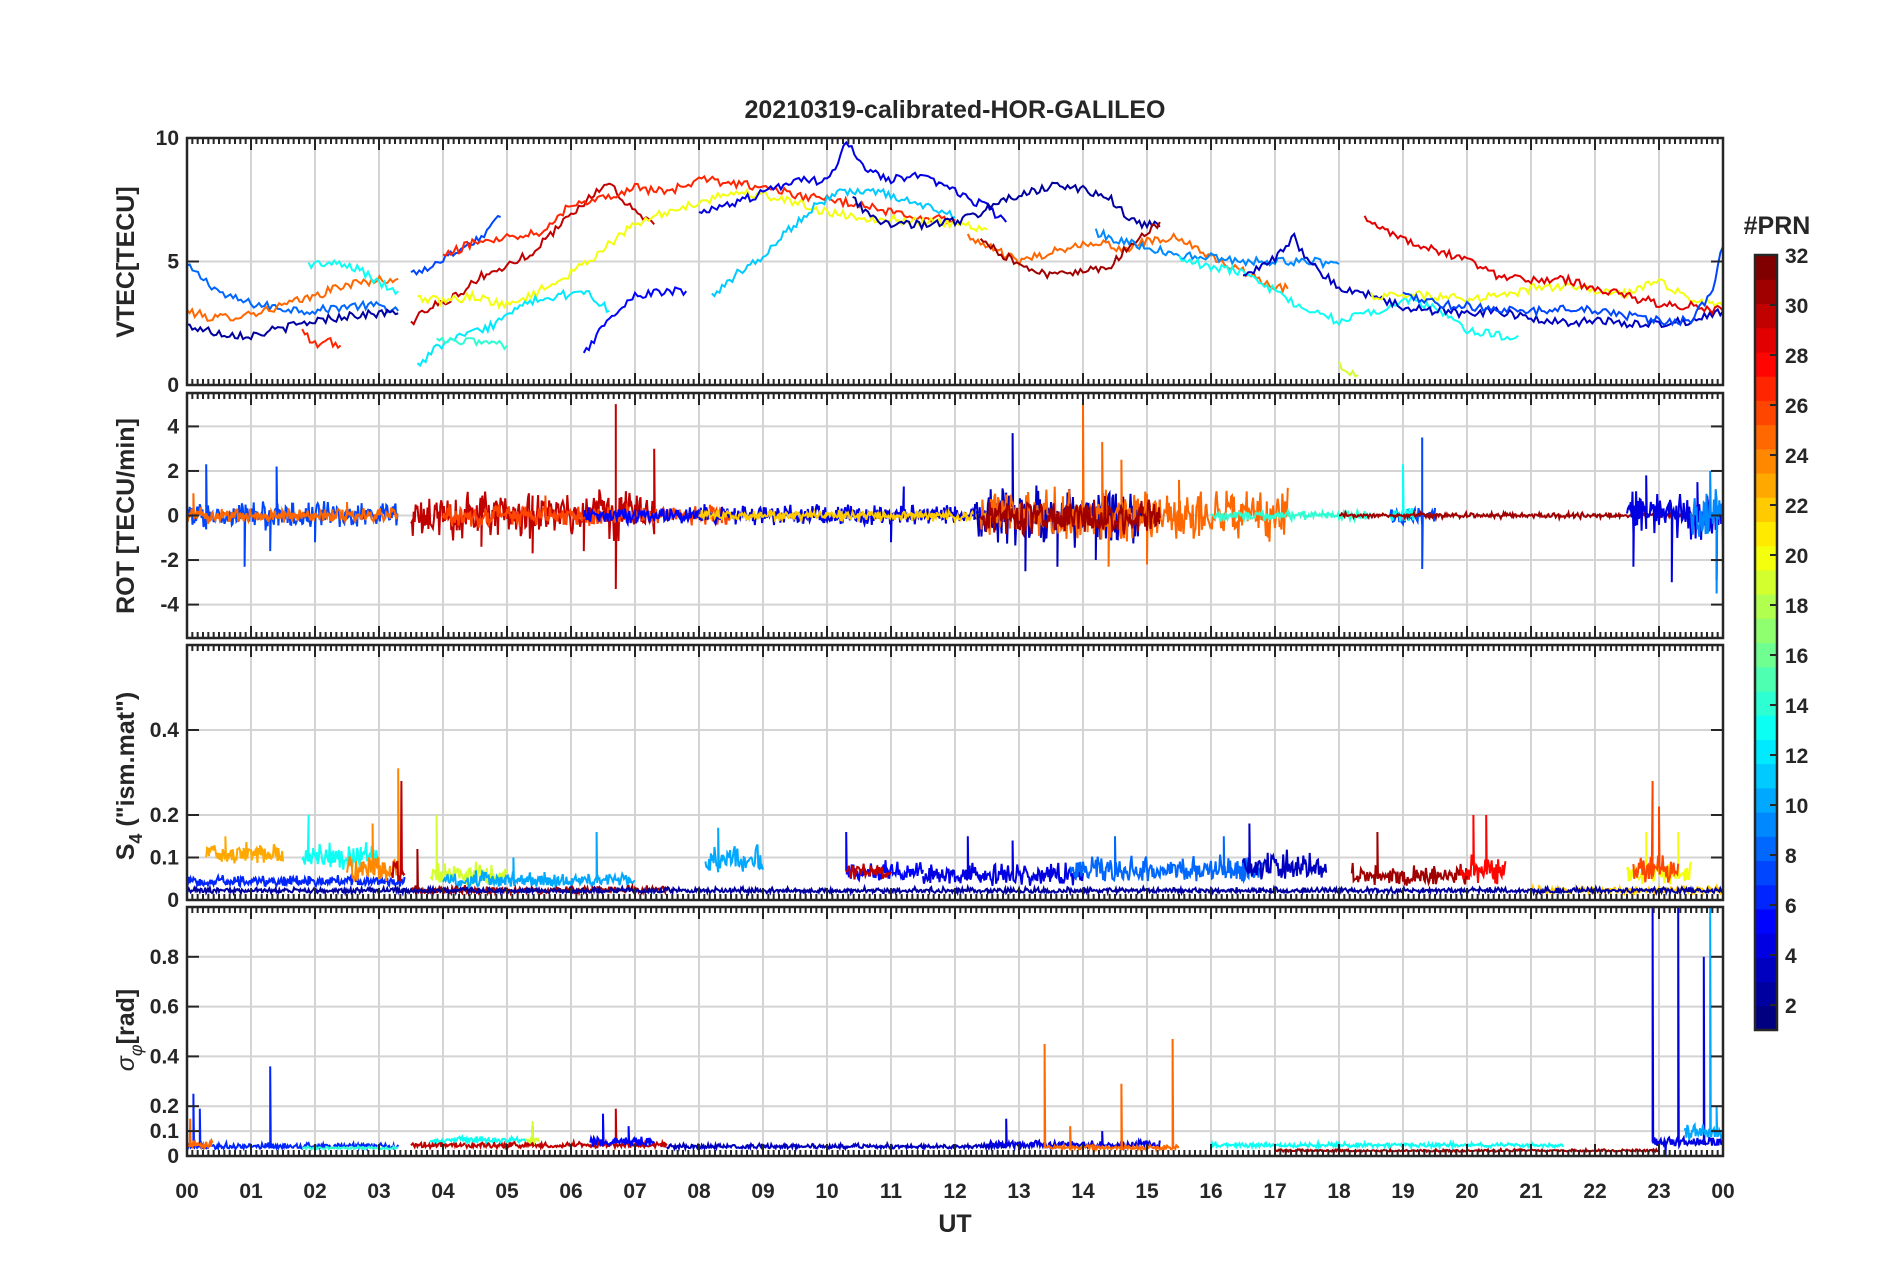 The width and height of the screenshot is (1902, 1272). Describe the element at coordinates (126, 852) in the screenshot. I see `ylabel-s4-main: S` at that location.